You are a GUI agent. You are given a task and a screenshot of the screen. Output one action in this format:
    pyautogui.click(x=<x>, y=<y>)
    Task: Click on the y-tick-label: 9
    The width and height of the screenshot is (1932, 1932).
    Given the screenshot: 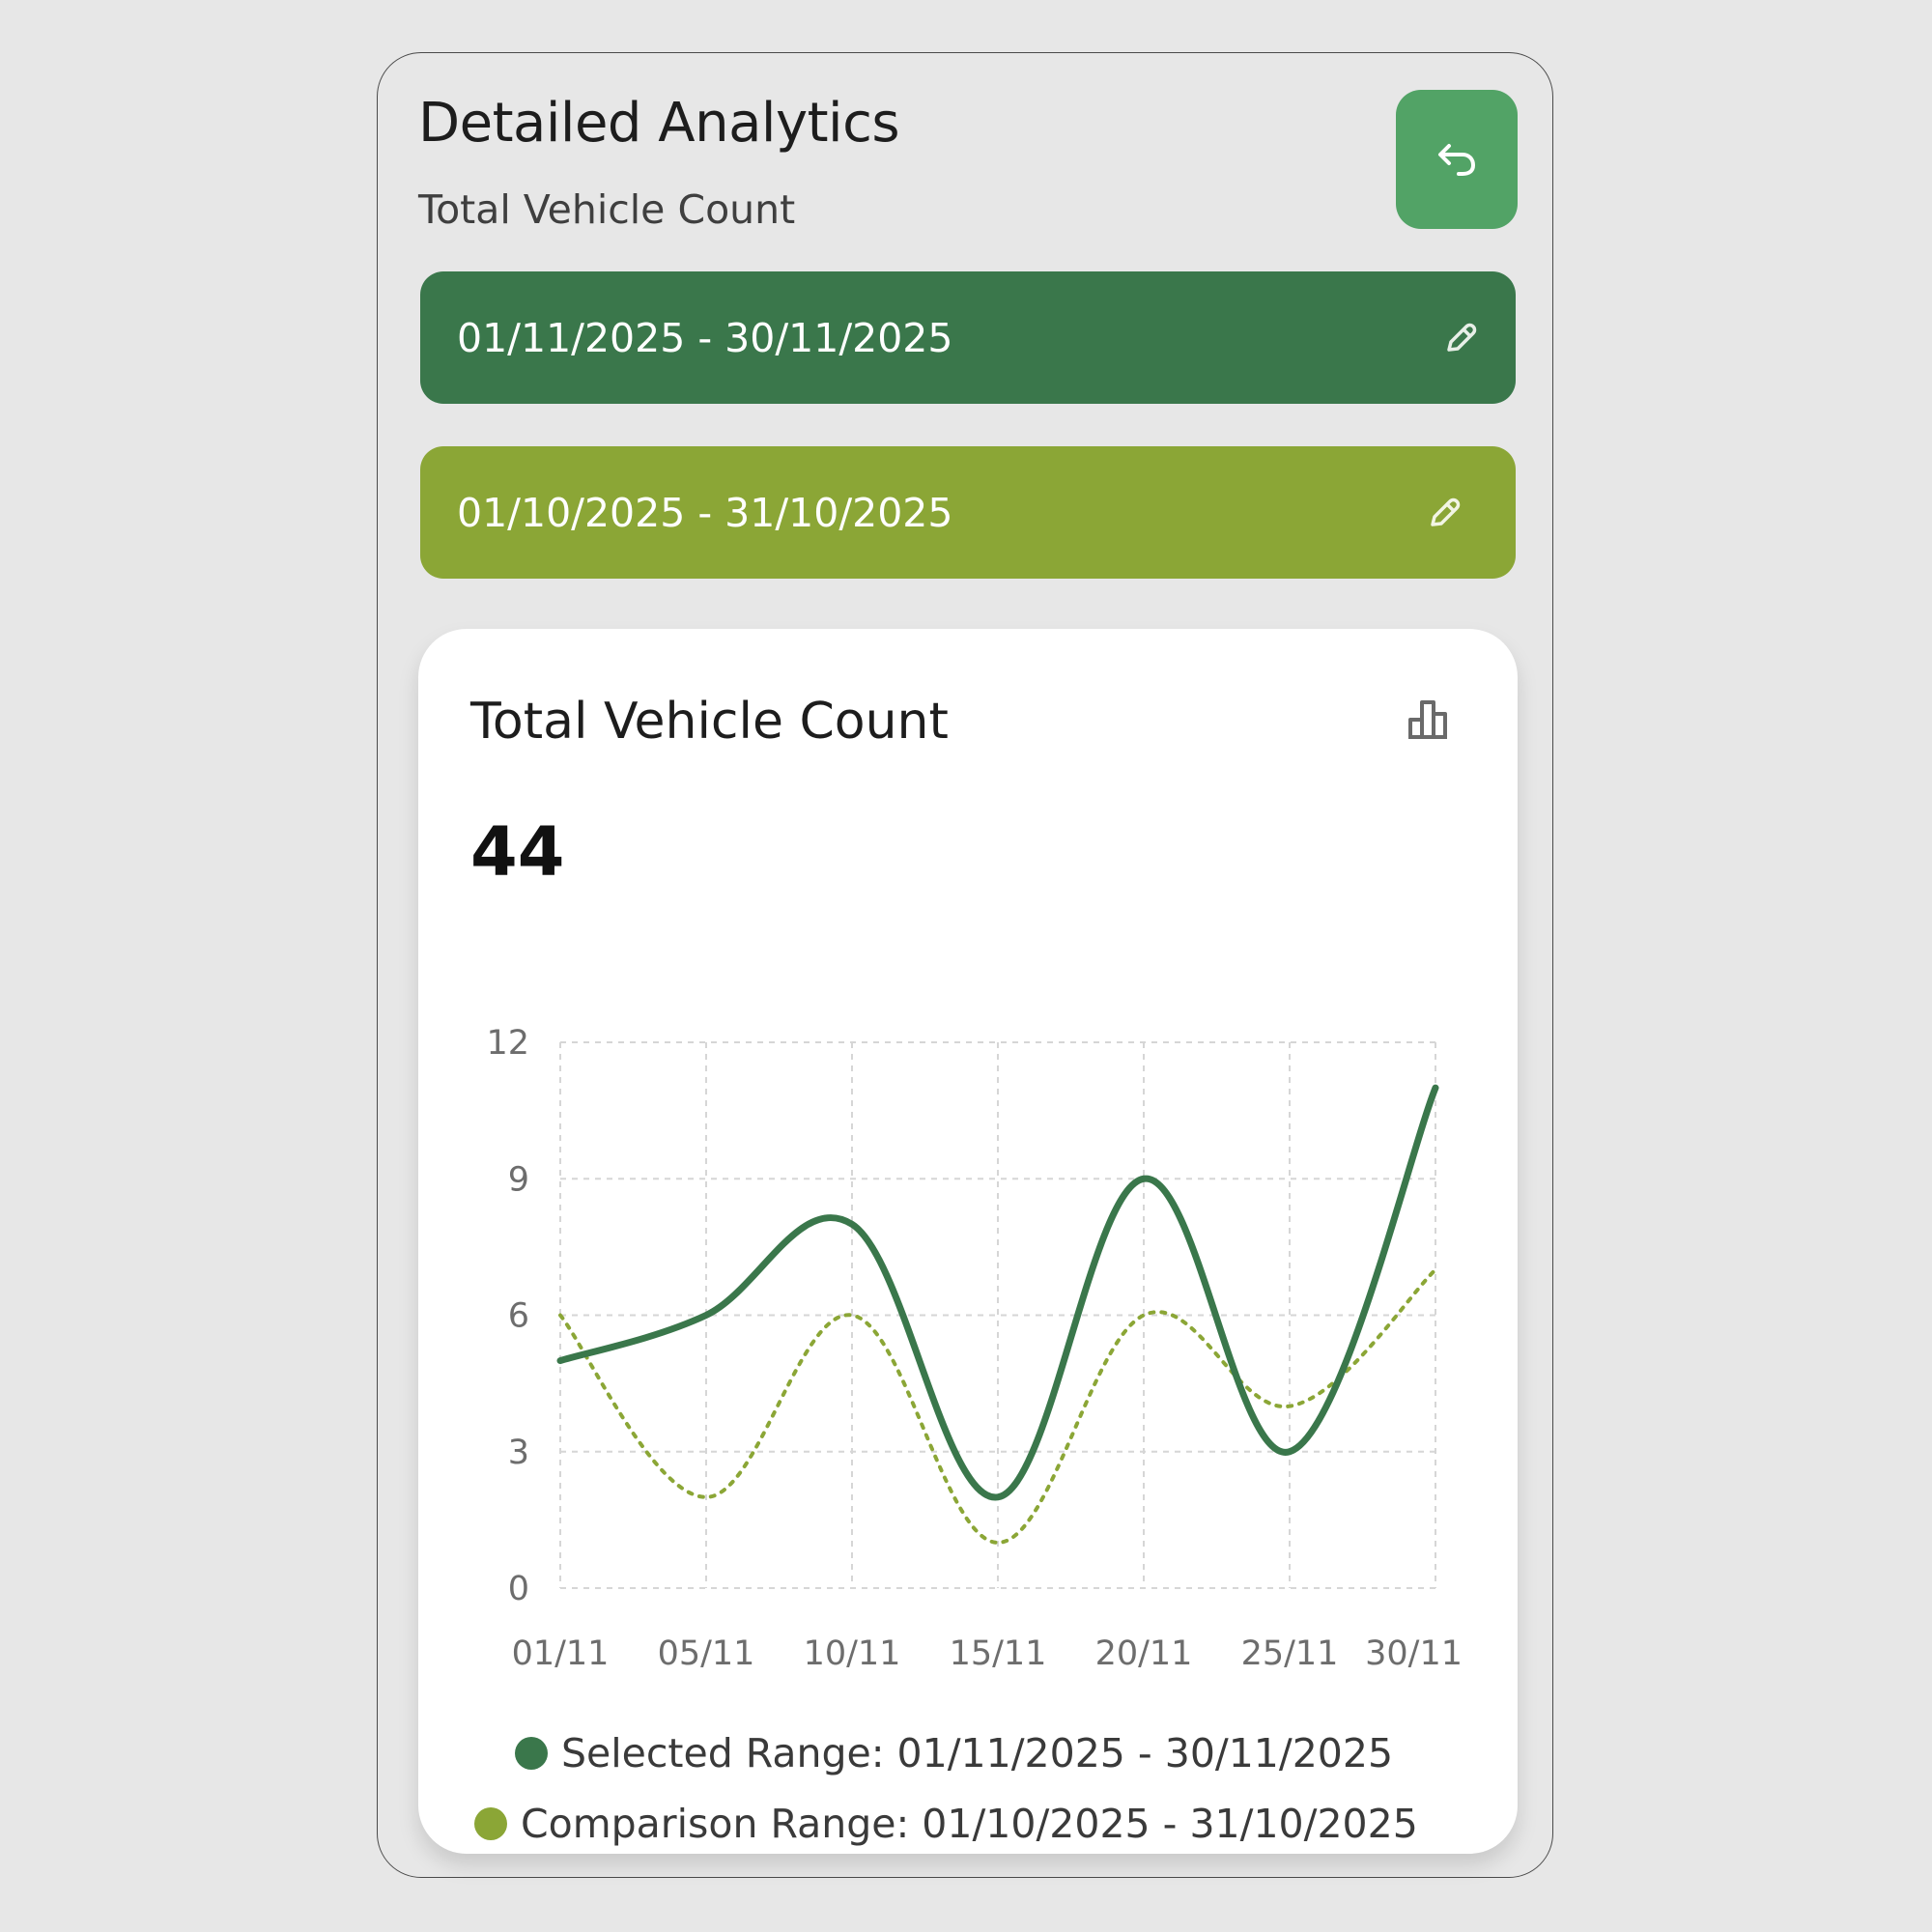 What is the action you would take?
    pyautogui.click(x=518, y=1179)
    